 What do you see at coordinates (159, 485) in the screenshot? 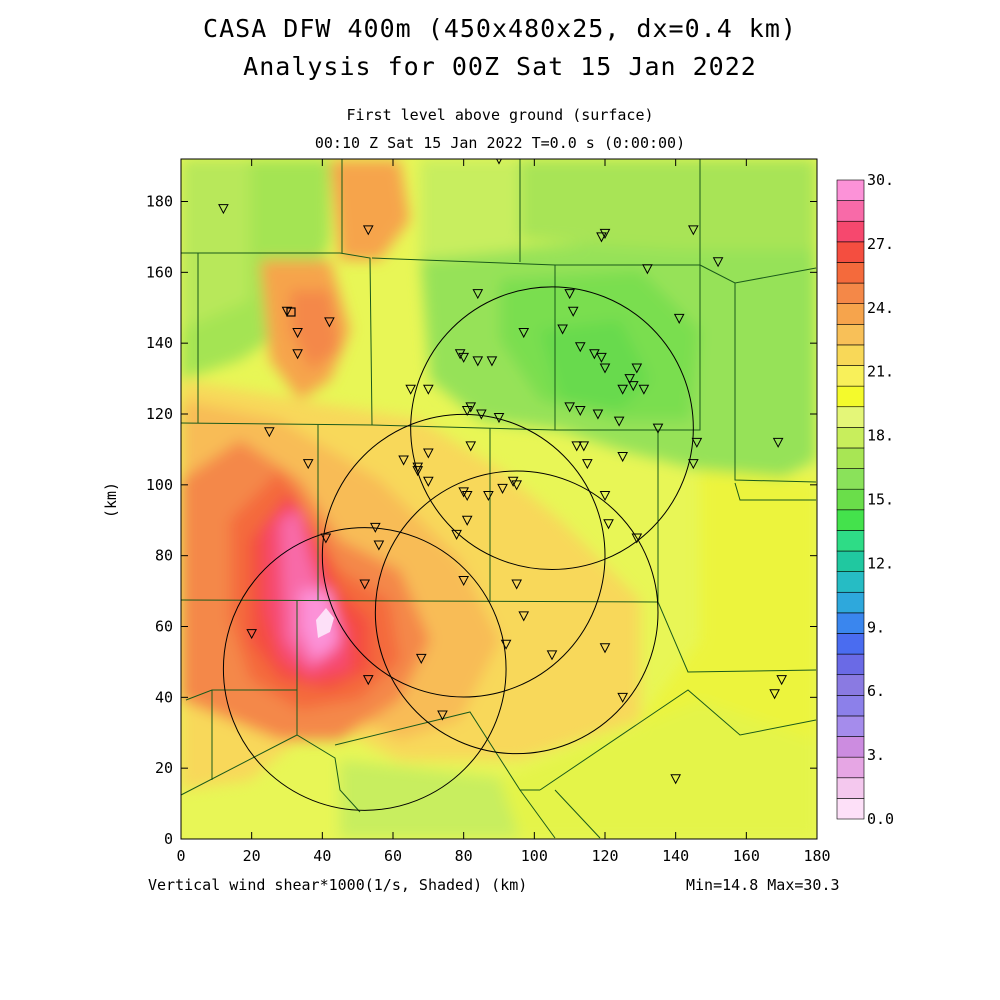
I see `y-tick-label: 100` at bounding box center [159, 485].